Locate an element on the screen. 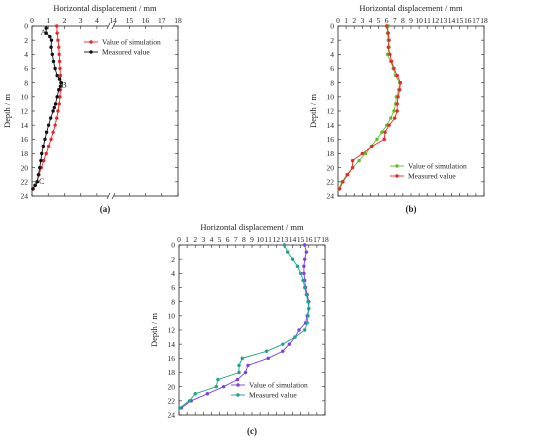 This screenshot has height=444, width=550. x-tick-label: 1 is located at coordinates (48, 20).